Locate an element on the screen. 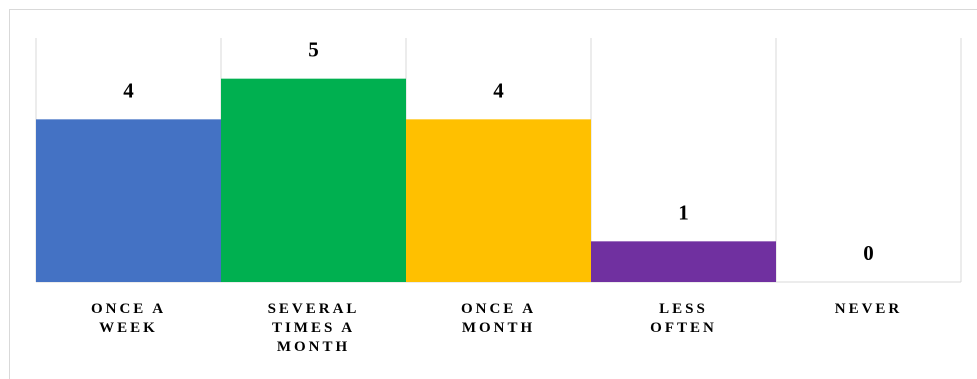  value-label: 5 is located at coordinates (313, 50).